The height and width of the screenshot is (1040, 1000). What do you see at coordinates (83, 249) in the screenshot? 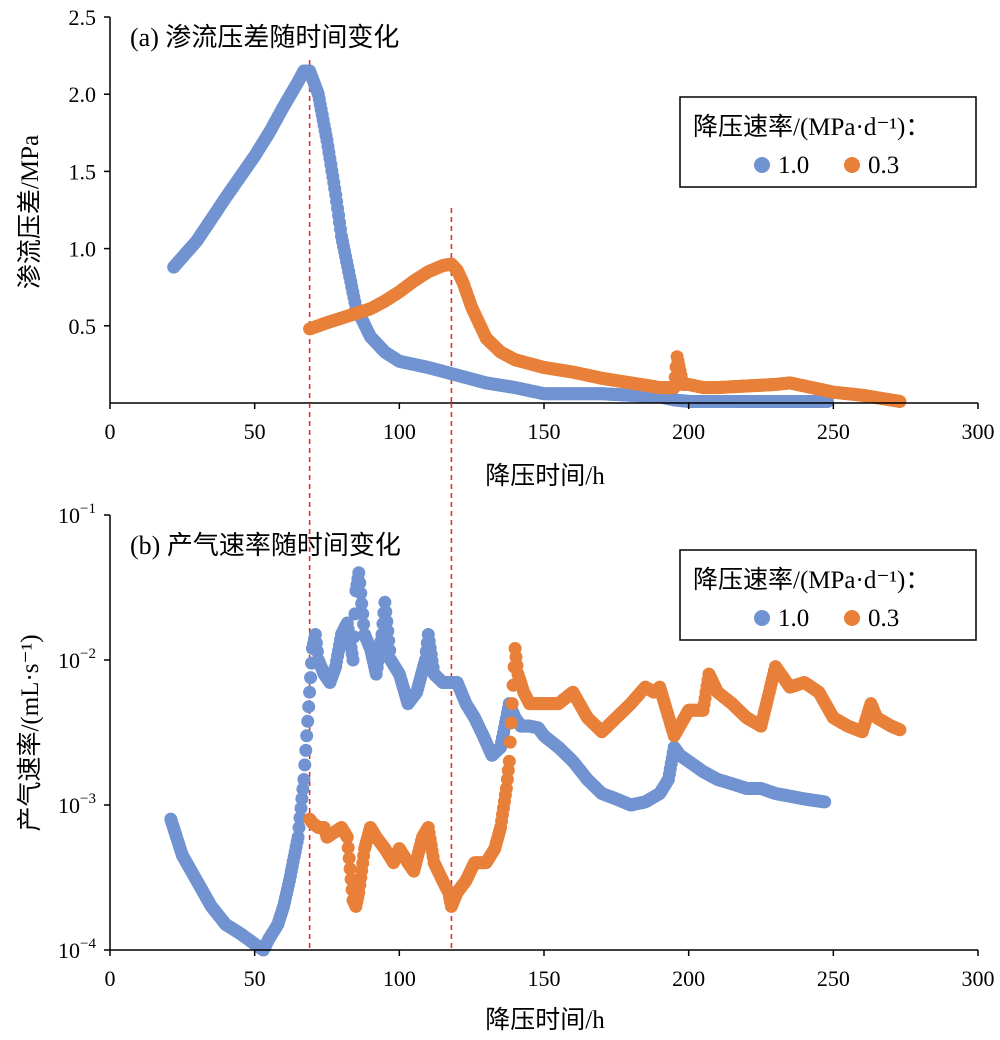
I see `panel-a-y-tick-label: 1.0` at bounding box center [83, 249].